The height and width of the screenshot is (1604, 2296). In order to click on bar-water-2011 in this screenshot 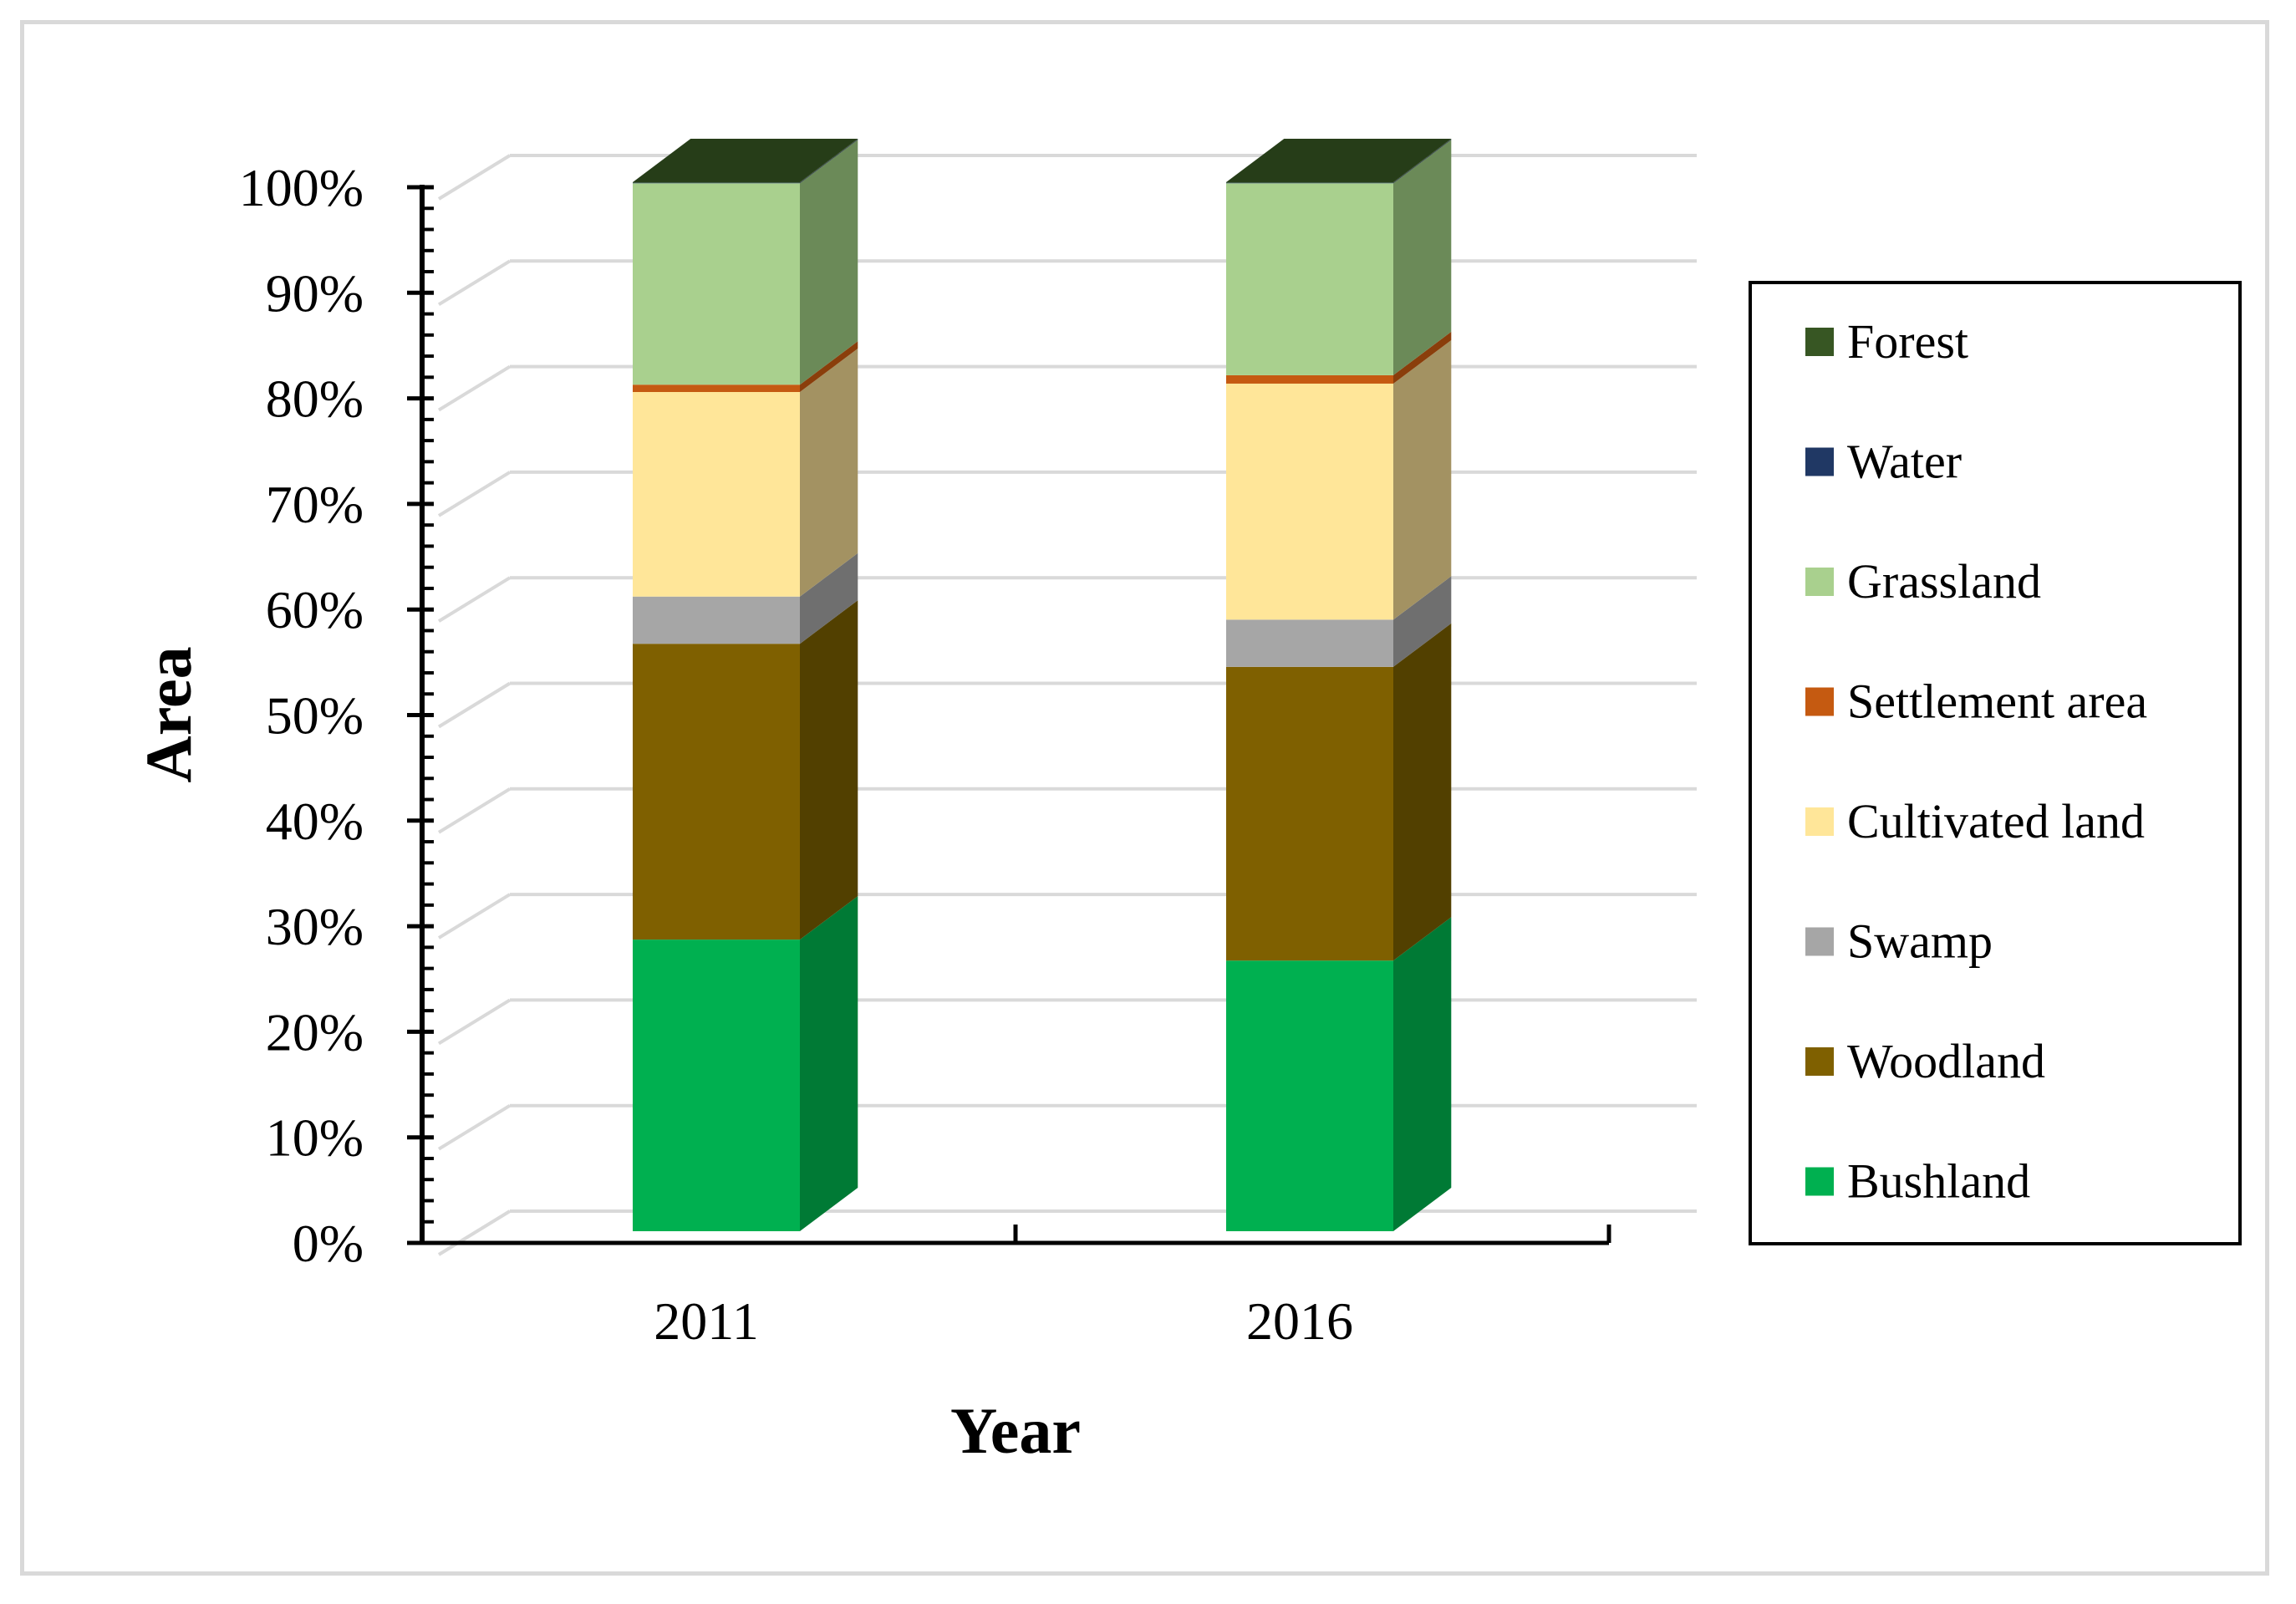, I will do `click(716, 183)`.